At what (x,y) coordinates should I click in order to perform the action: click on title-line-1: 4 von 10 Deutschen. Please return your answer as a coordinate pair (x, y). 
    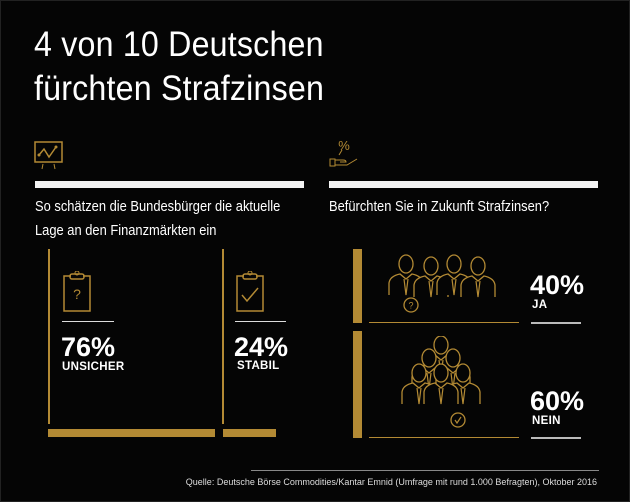
    Looking at the image, I should click on (179, 44).